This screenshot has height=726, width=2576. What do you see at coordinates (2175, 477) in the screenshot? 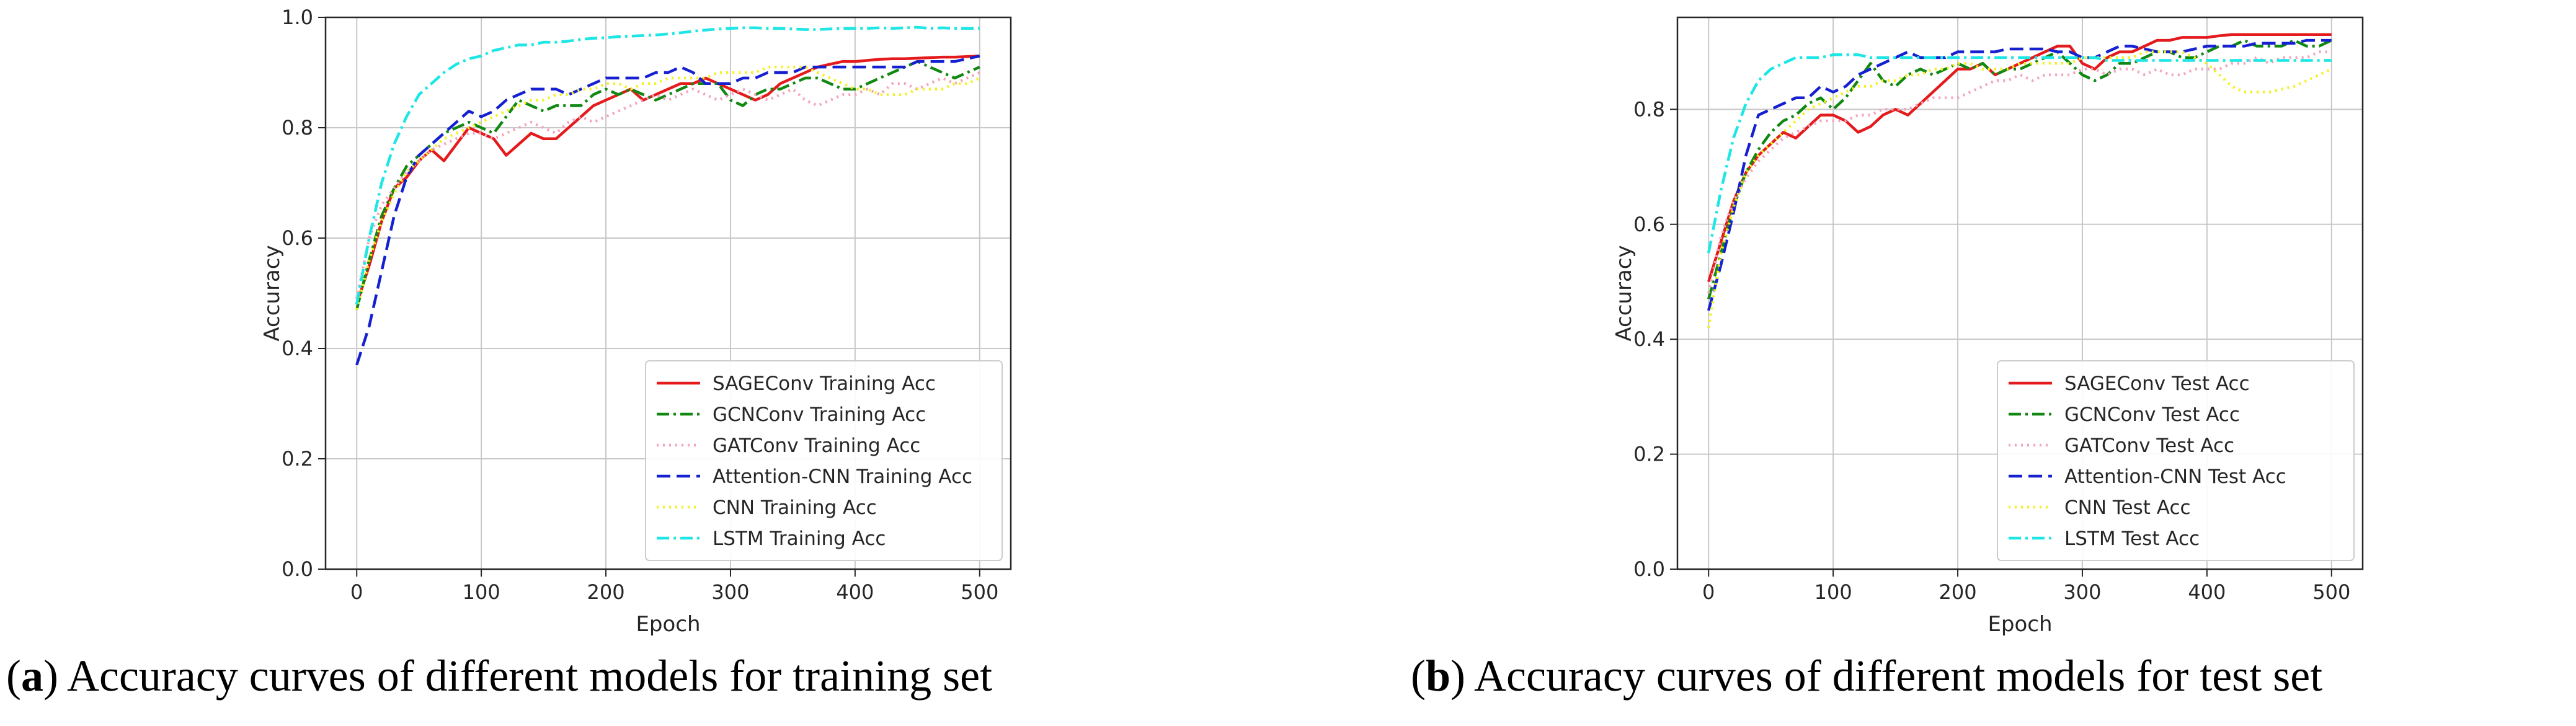
I see `legend-label: Attention-CNN Test Acc` at bounding box center [2175, 477].